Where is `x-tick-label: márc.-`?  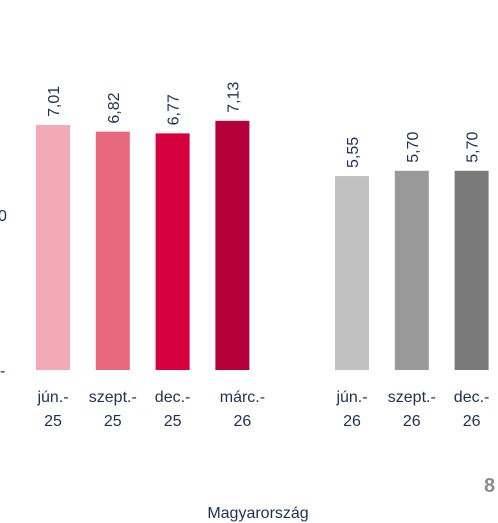
x-tick-label: márc.- is located at coordinates (242, 397).